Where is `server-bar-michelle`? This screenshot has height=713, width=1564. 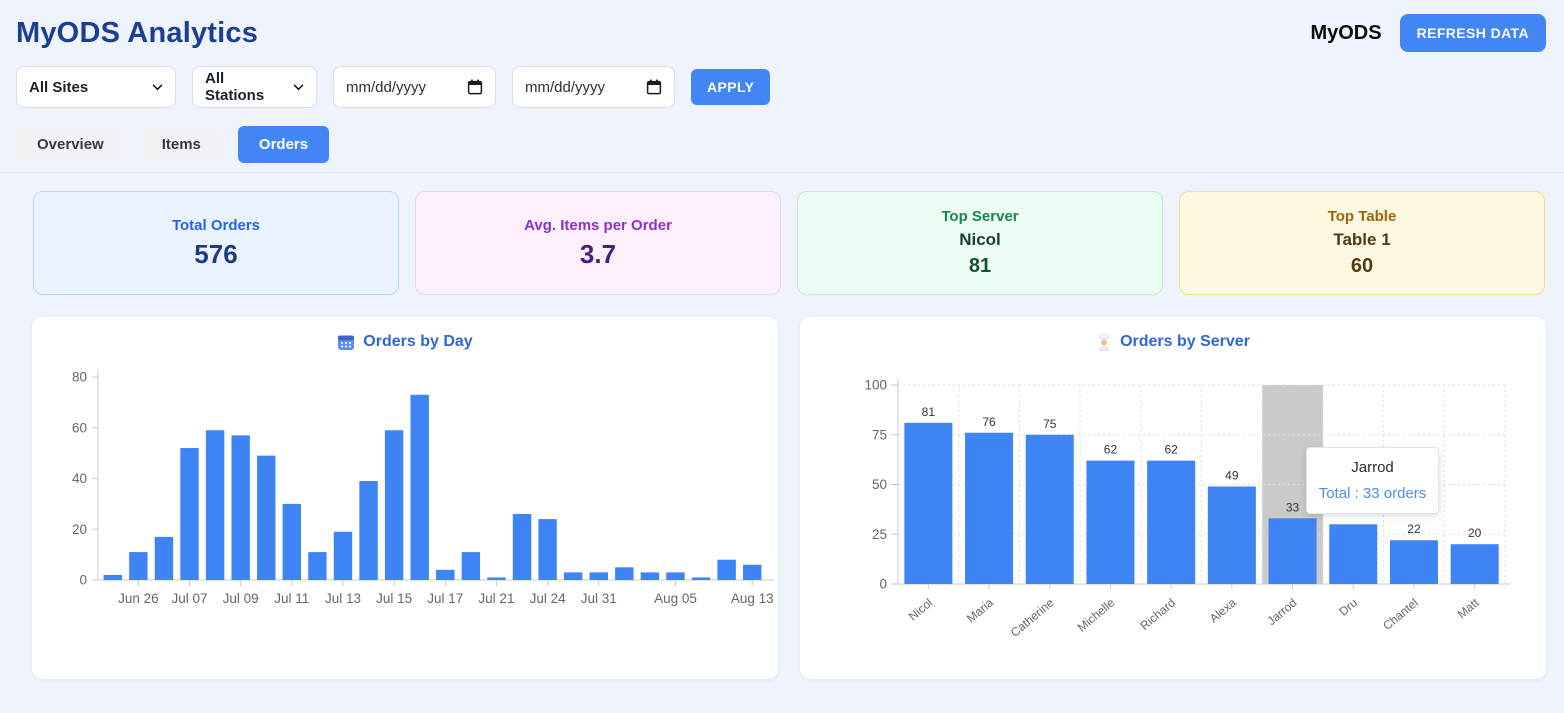 server-bar-michelle is located at coordinates (1110, 522).